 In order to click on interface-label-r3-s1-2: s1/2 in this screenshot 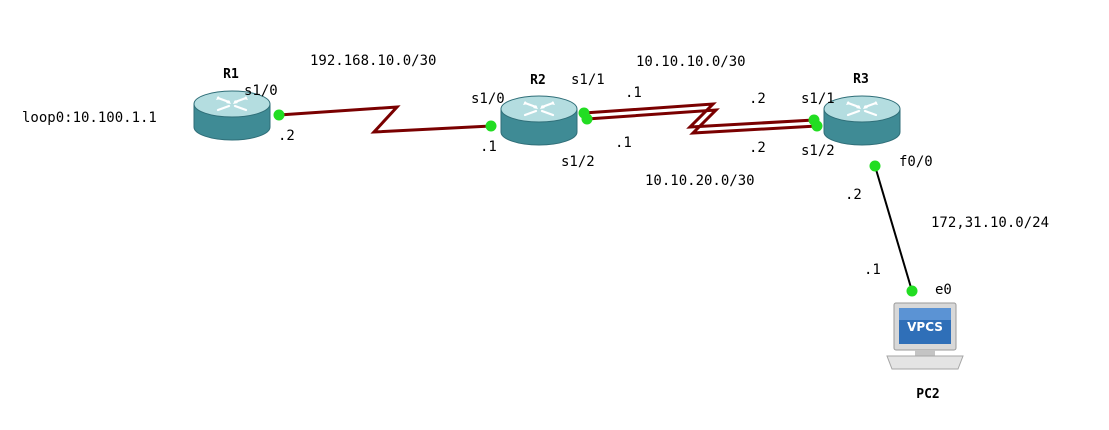, I will do `click(818, 151)`.